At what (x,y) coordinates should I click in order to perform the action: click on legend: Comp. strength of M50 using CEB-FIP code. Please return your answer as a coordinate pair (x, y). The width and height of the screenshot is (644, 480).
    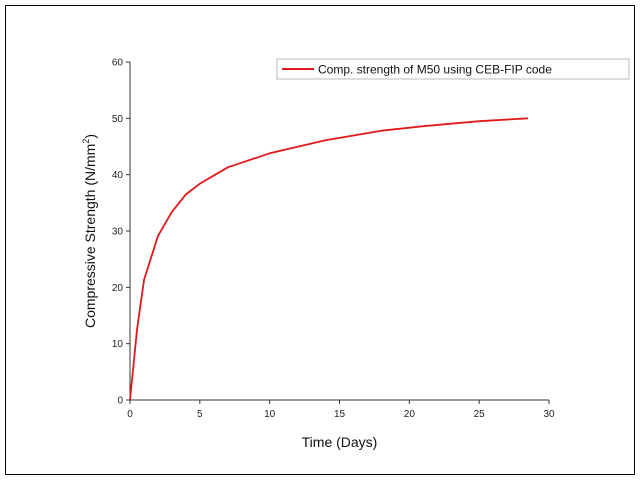
    Looking at the image, I should click on (453, 69).